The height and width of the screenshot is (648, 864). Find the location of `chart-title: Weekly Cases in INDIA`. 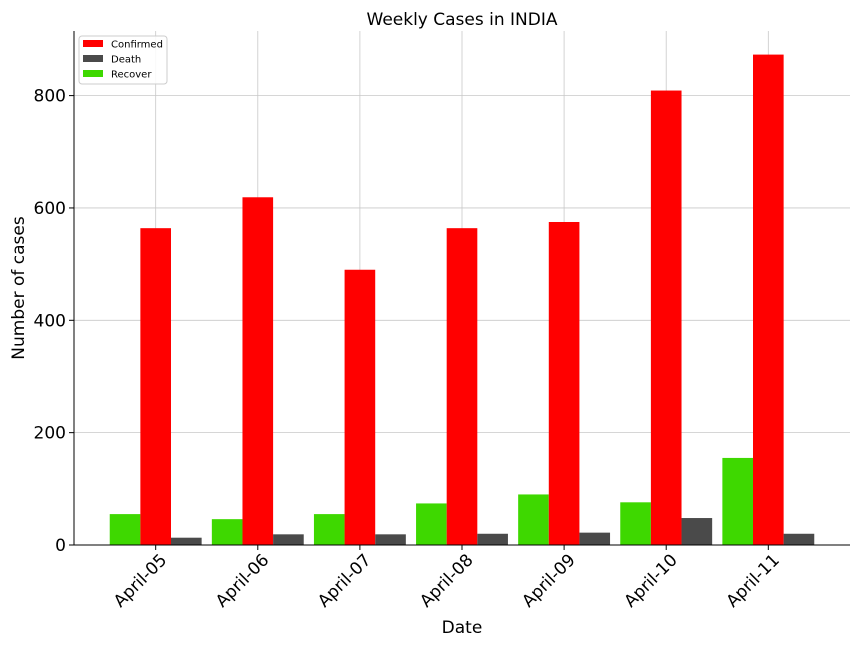

chart-title: Weekly Cases in INDIA is located at coordinates (462, 20).